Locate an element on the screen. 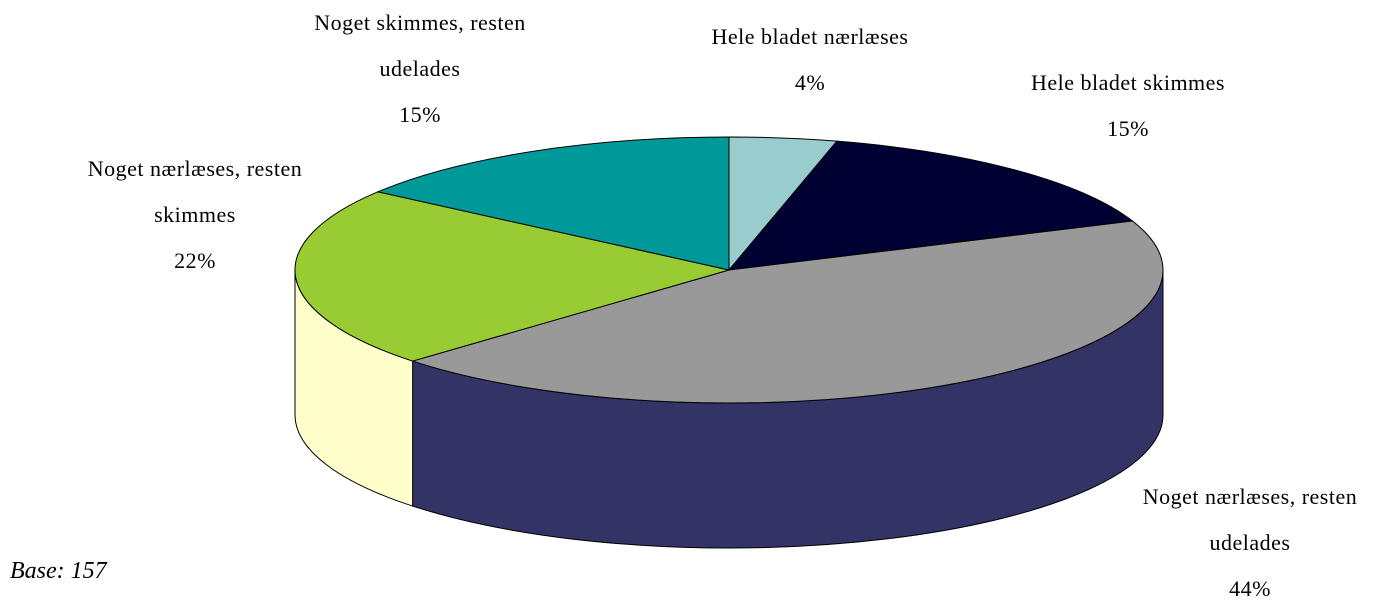 Image resolution: width=1400 pixels, height=612 pixels. data-label: Noget nærlæses, resten skimmes 22% is located at coordinates (195, 215).